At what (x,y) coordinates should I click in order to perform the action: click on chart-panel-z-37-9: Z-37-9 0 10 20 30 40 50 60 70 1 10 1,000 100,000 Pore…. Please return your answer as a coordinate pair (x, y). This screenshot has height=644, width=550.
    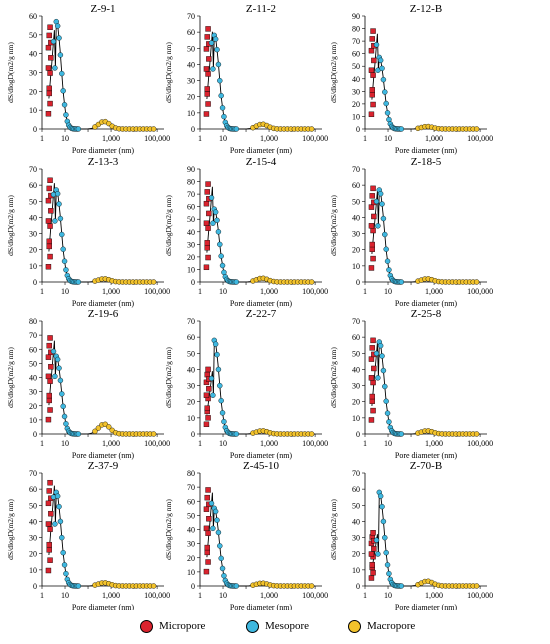
    Looking at the image, I should click on (88, 535).